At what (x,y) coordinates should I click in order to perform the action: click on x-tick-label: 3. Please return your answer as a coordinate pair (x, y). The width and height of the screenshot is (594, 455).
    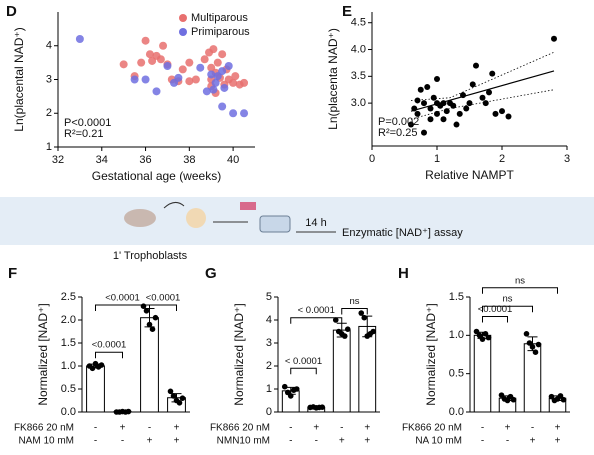
    Looking at the image, I should click on (567, 159).